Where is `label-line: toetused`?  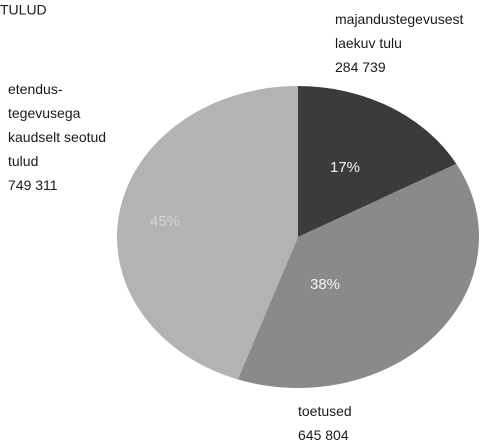
label-line: toetused is located at coordinates (325, 411).